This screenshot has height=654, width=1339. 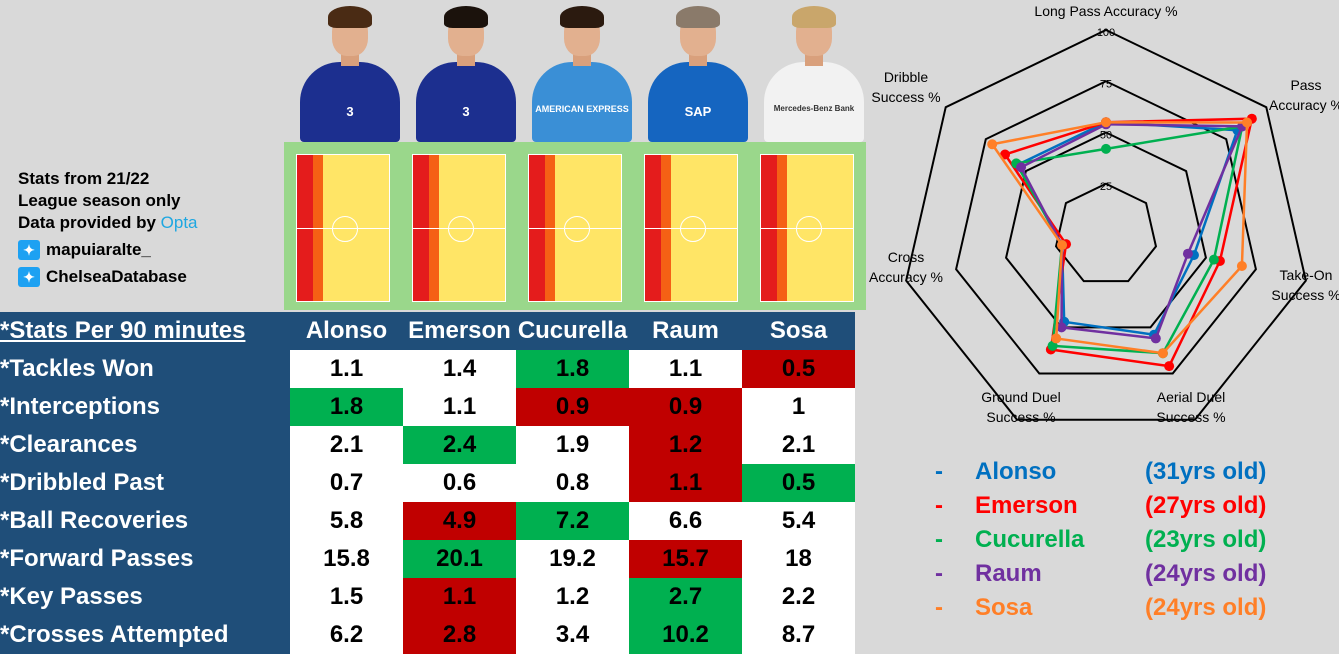 What do you see at coordinates (798, 483) in the screenshot?
I see `table-cell: 0.5` at bounding box center [798, 483].